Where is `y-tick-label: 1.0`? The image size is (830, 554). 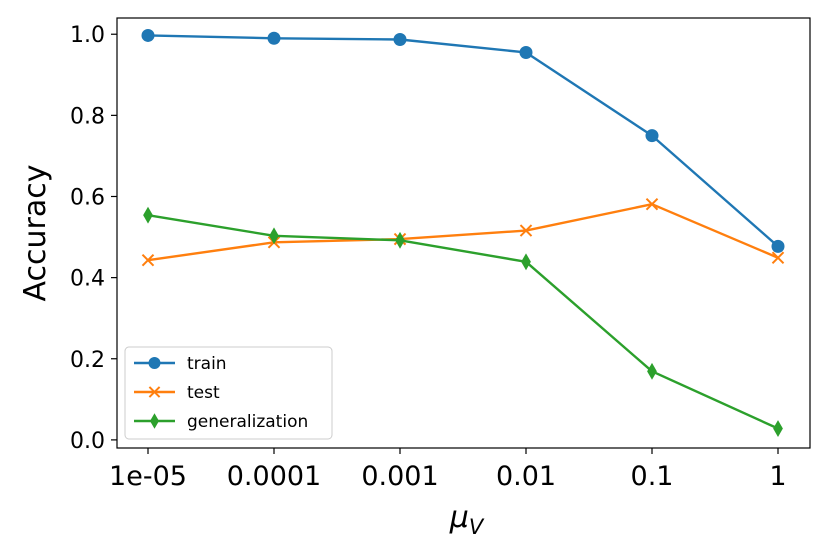
y-tick-label: 1.0 is located at coordinates (87, 35).